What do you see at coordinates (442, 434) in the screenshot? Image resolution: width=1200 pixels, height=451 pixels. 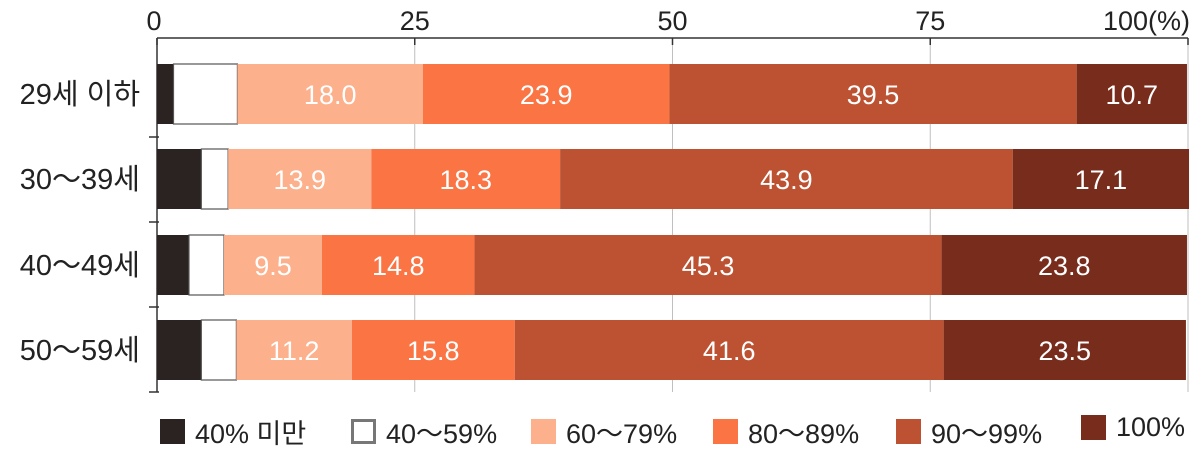 I see `legend-label: 40～59%` at bounding box center [442, 434].